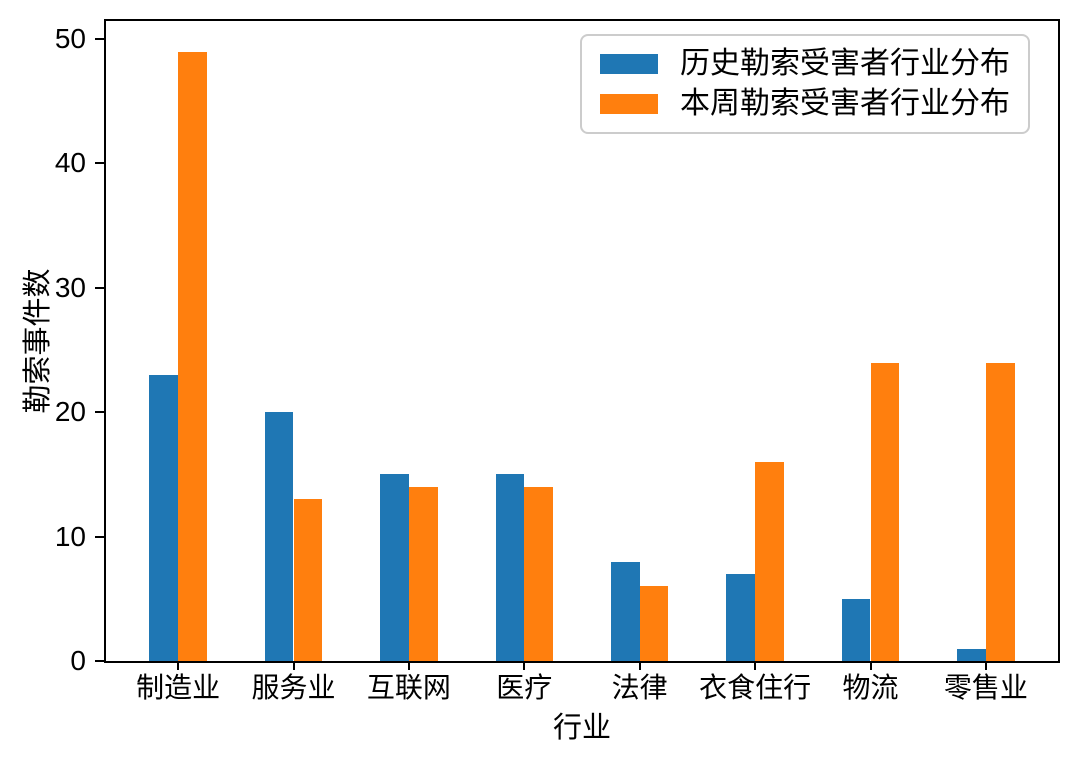 The image size is (1080, 771). What do you see at coordinates (70, 38) in the screenshot?
I see `y-tick-label: 50` at bounding box center [70, 38].